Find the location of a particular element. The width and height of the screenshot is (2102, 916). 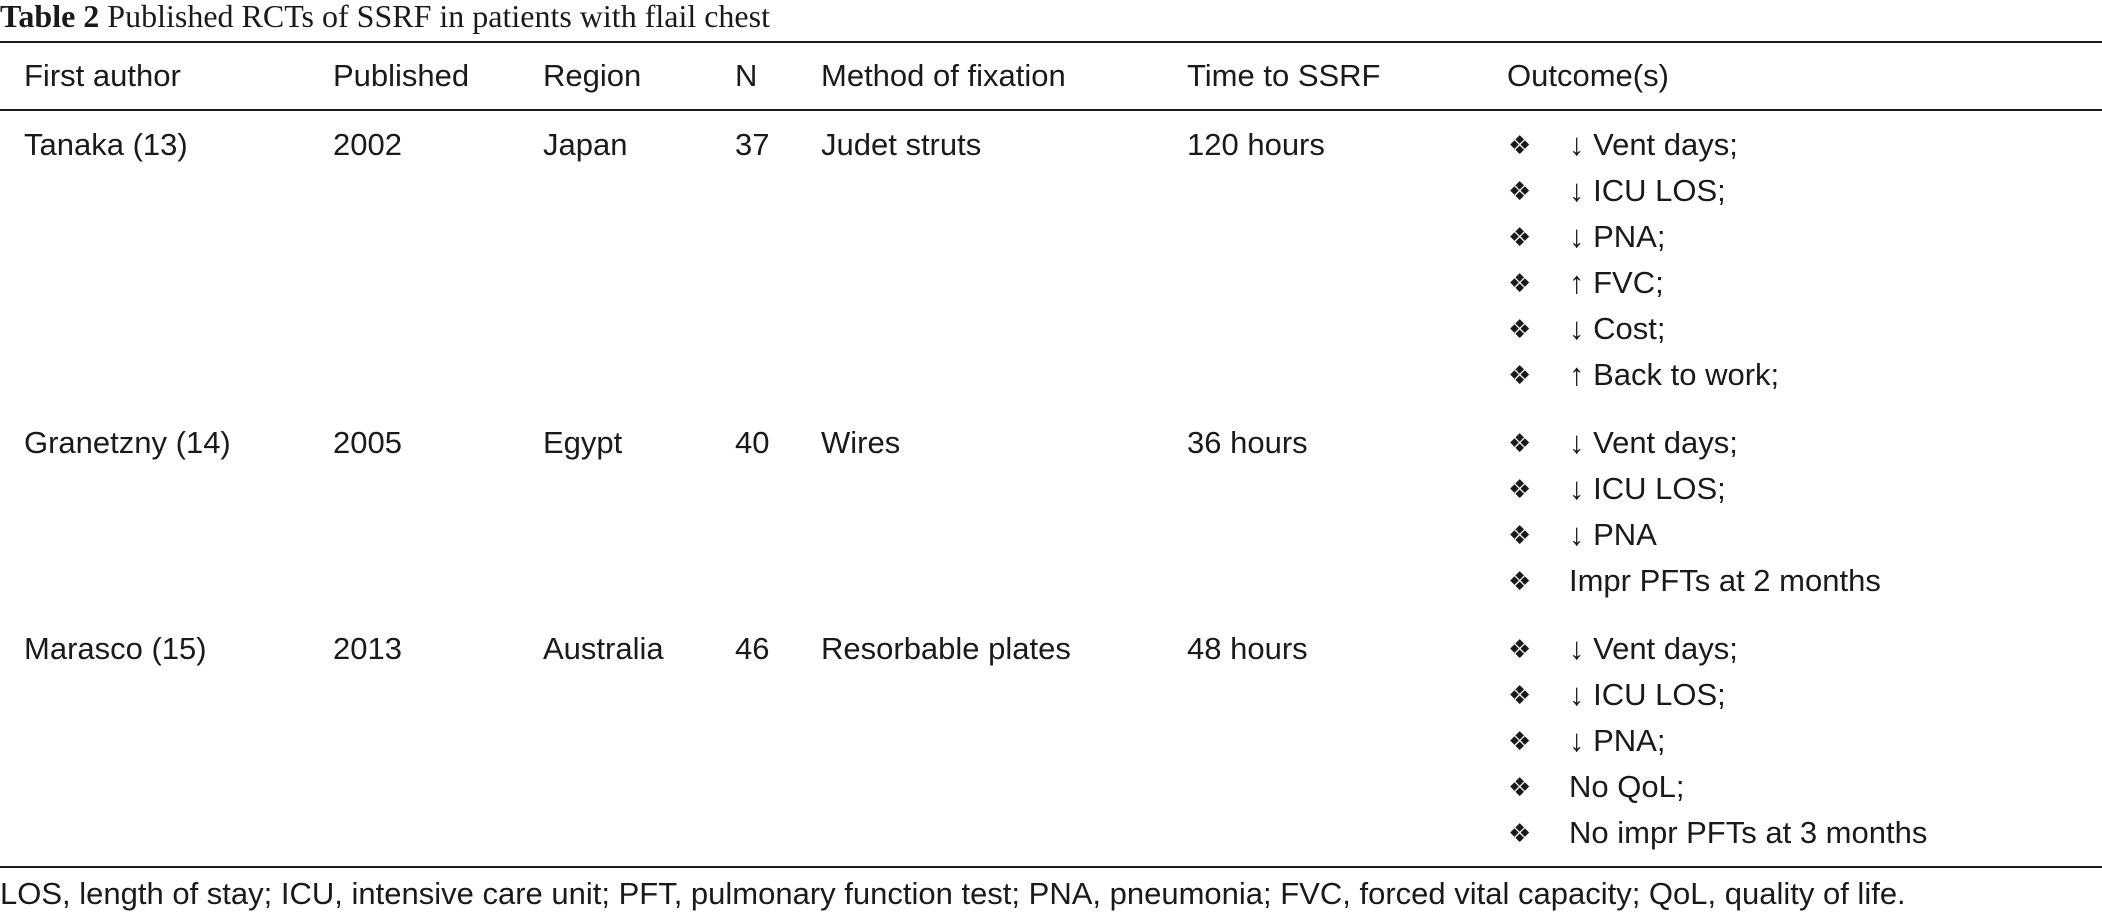

outcome-text: ↓ Cost; is located at coordinates (1617, 328).